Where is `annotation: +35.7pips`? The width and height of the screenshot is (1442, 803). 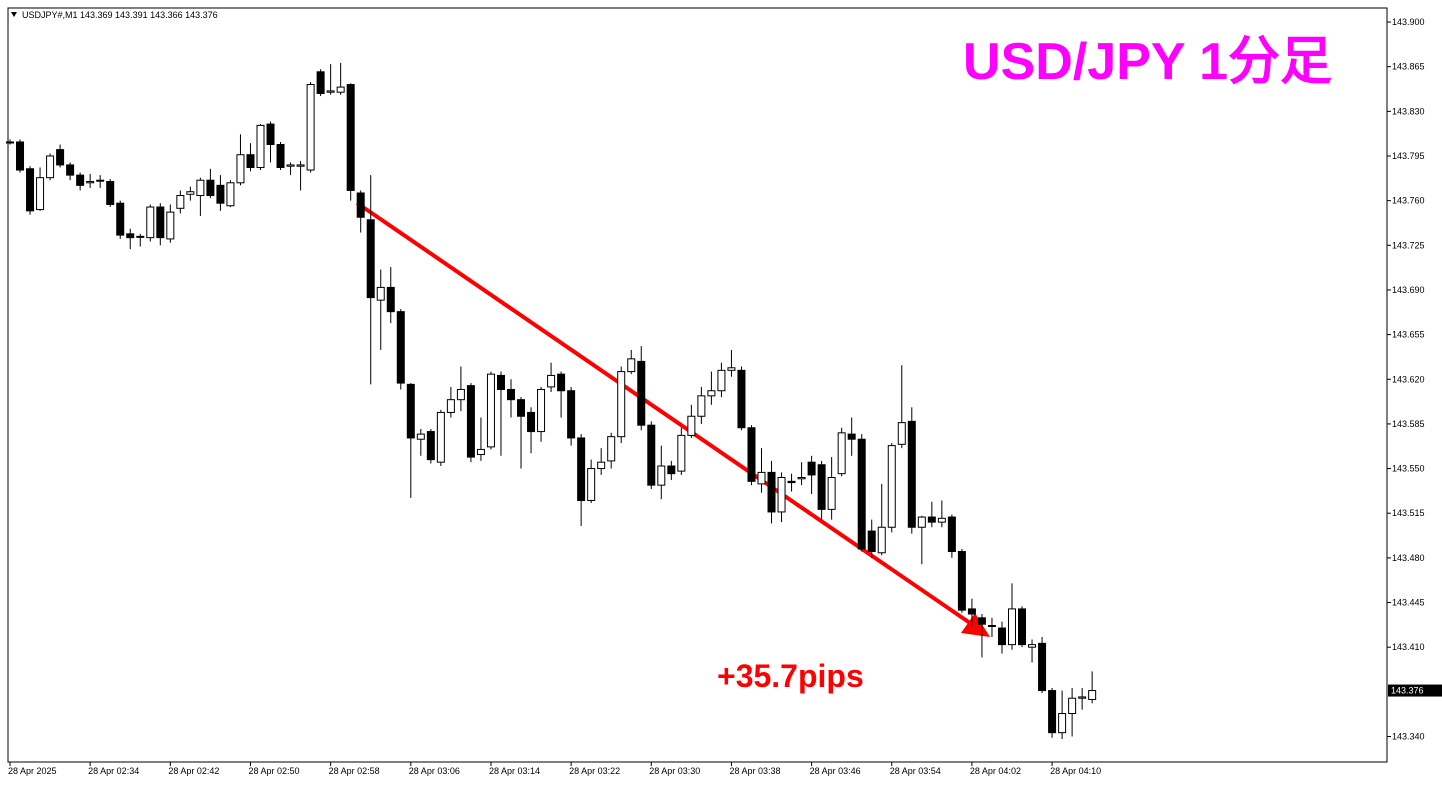
annotation: +35.7pips is located at coordinates (790, 676).